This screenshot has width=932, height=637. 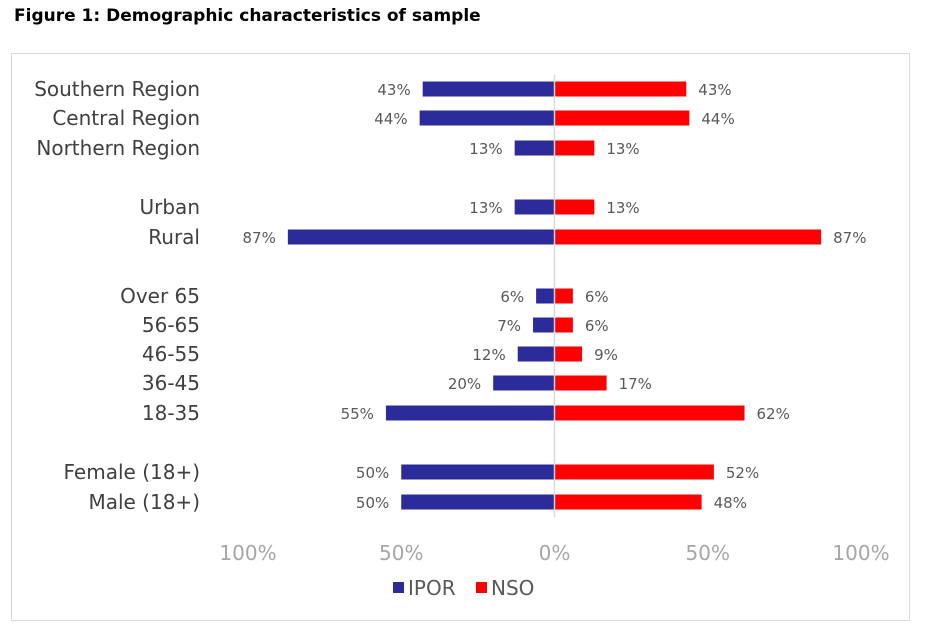 I want to click on nso-value-label: 9%, so click(x=606, y=355).